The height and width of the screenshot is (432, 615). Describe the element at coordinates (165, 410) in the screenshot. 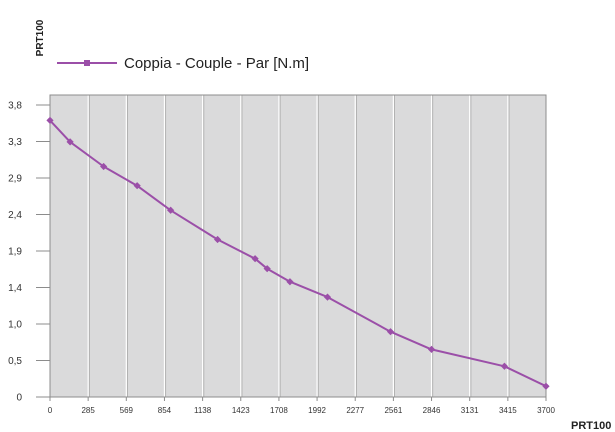

I see `x-tick-label: 854` at that location.